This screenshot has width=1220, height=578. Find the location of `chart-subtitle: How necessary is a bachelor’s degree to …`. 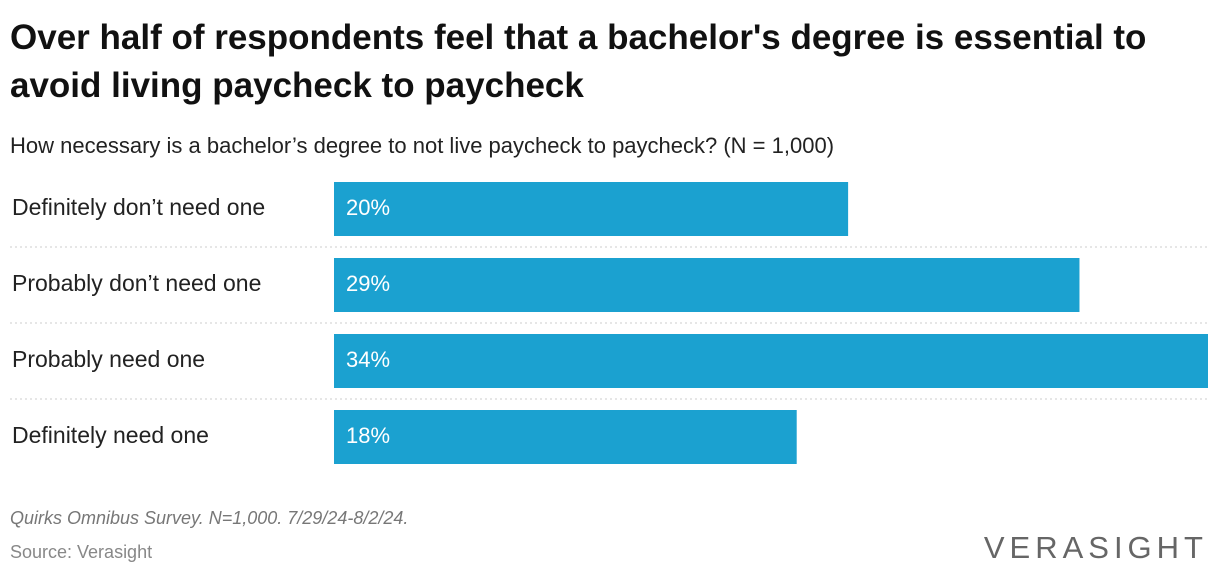

chart-subtitle: How necessary is a bachelor’s degree to … is located at coordinates (422, 145).